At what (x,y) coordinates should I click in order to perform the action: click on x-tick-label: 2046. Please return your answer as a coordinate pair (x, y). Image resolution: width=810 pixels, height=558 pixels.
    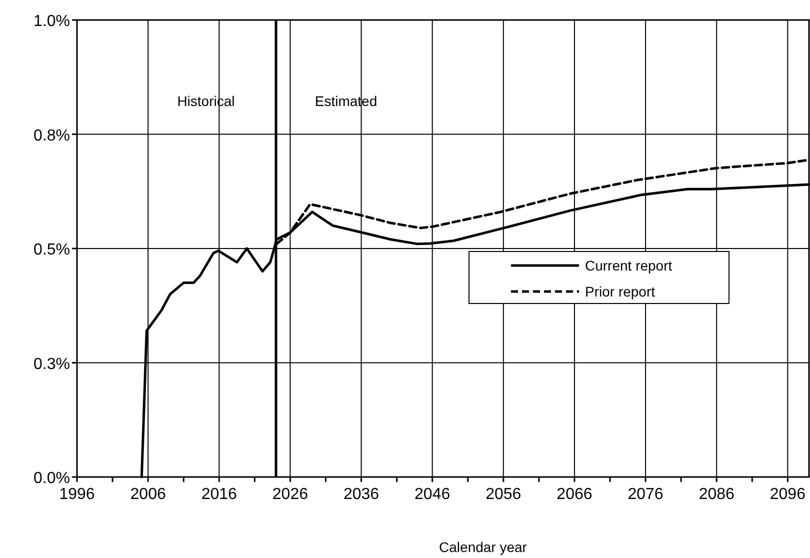
    Looking at the image, I should click on (432, 494).